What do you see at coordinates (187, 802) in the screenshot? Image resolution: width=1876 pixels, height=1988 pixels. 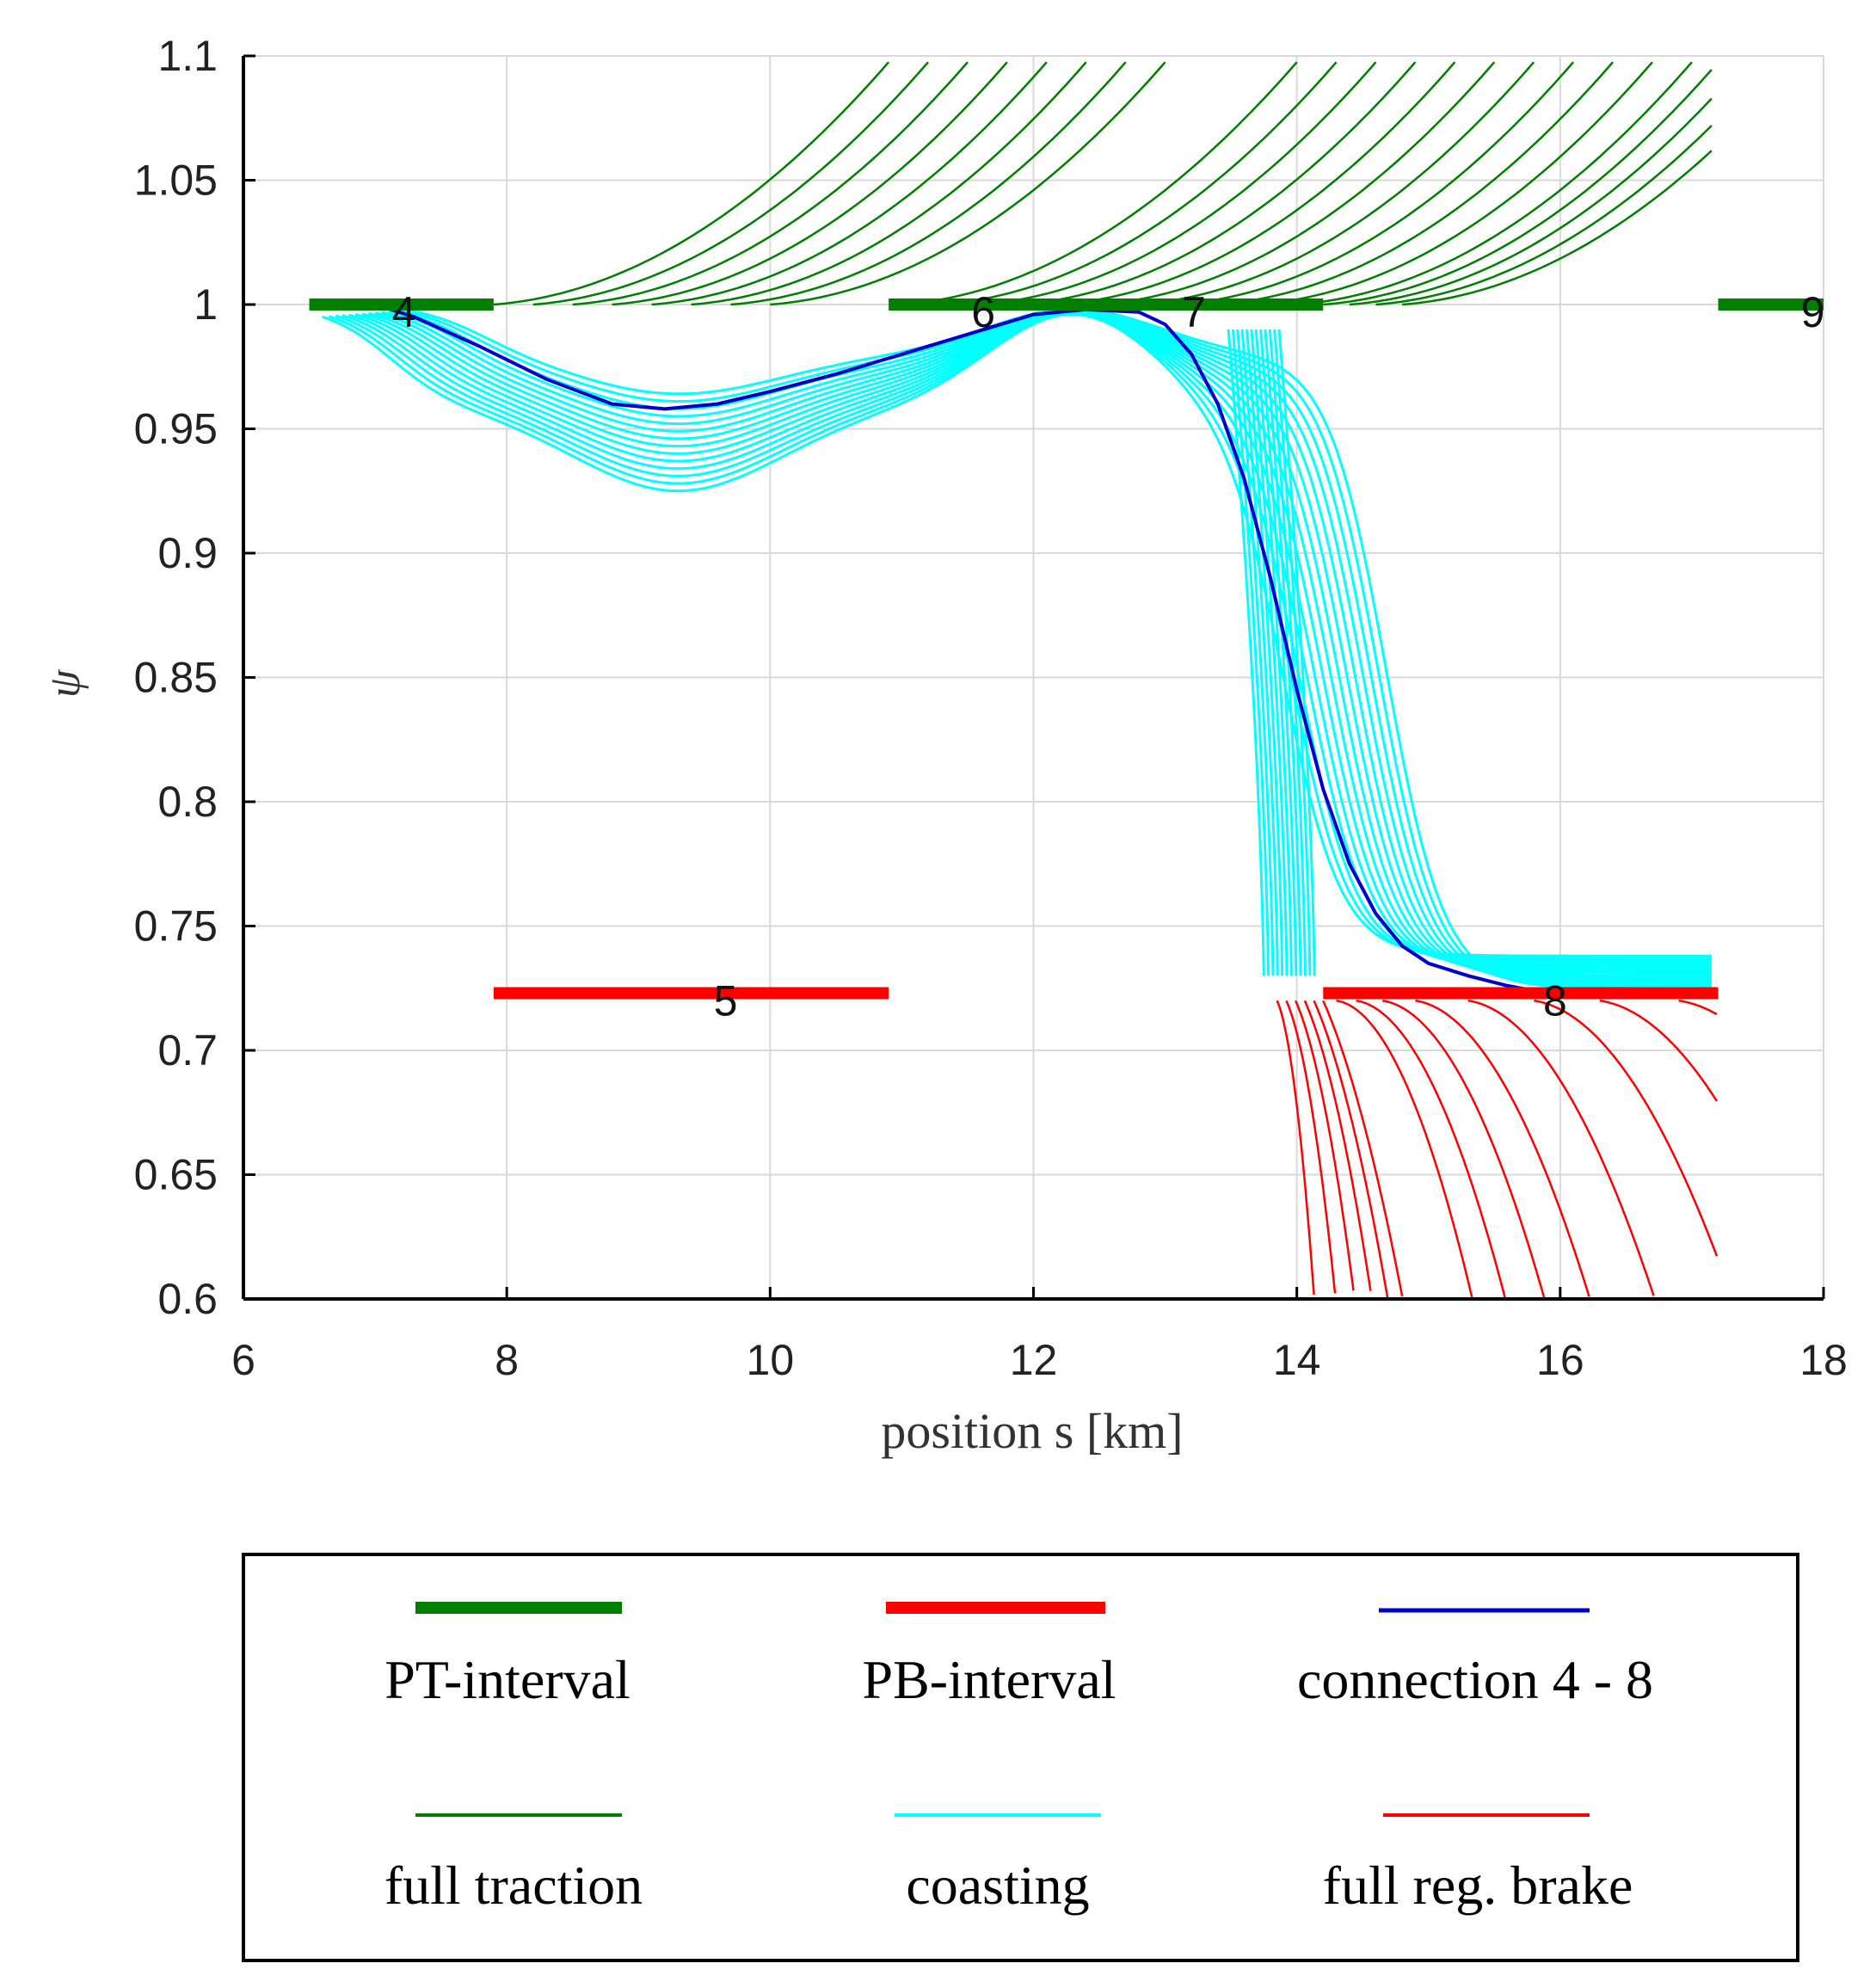 I see `y-tick-label: 0.8` at bounding box center [187, 802].